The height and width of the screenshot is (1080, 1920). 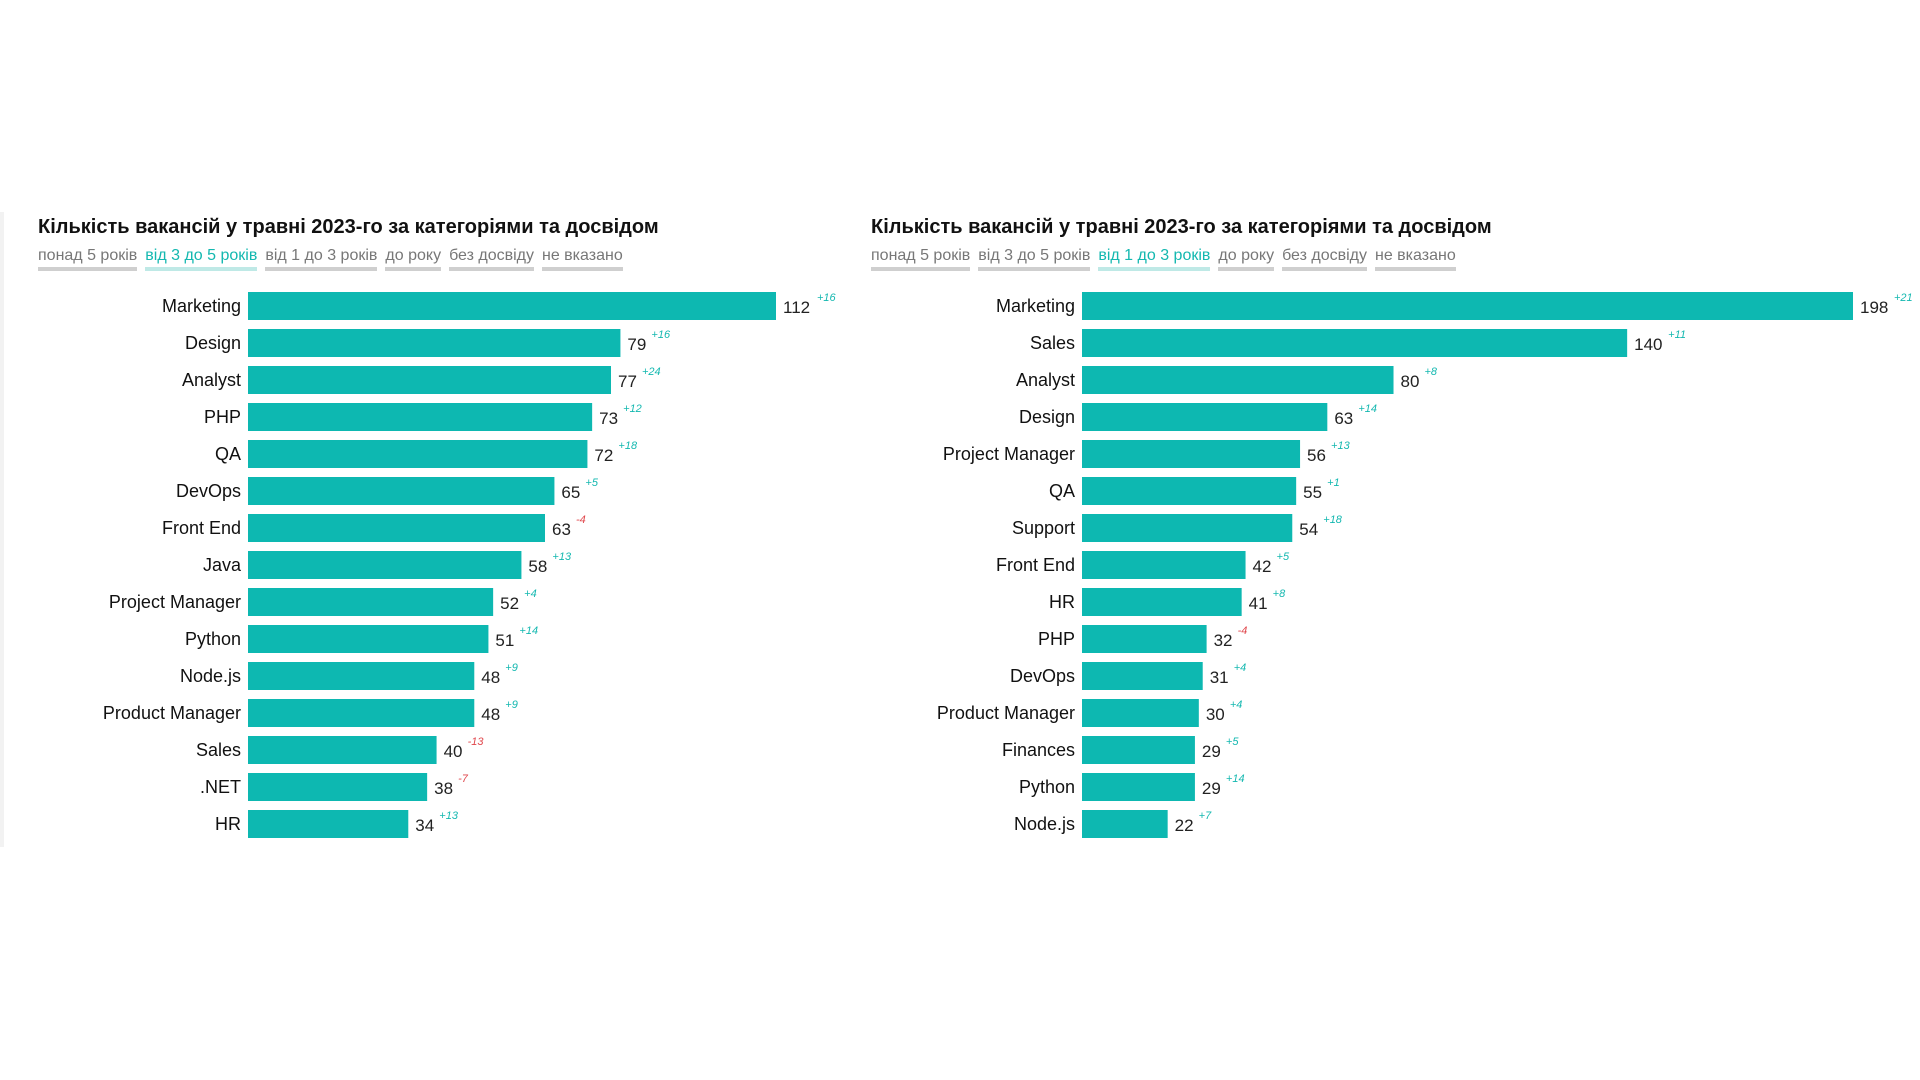 I want to click on value-label: 77, so click(x=627, y=381).